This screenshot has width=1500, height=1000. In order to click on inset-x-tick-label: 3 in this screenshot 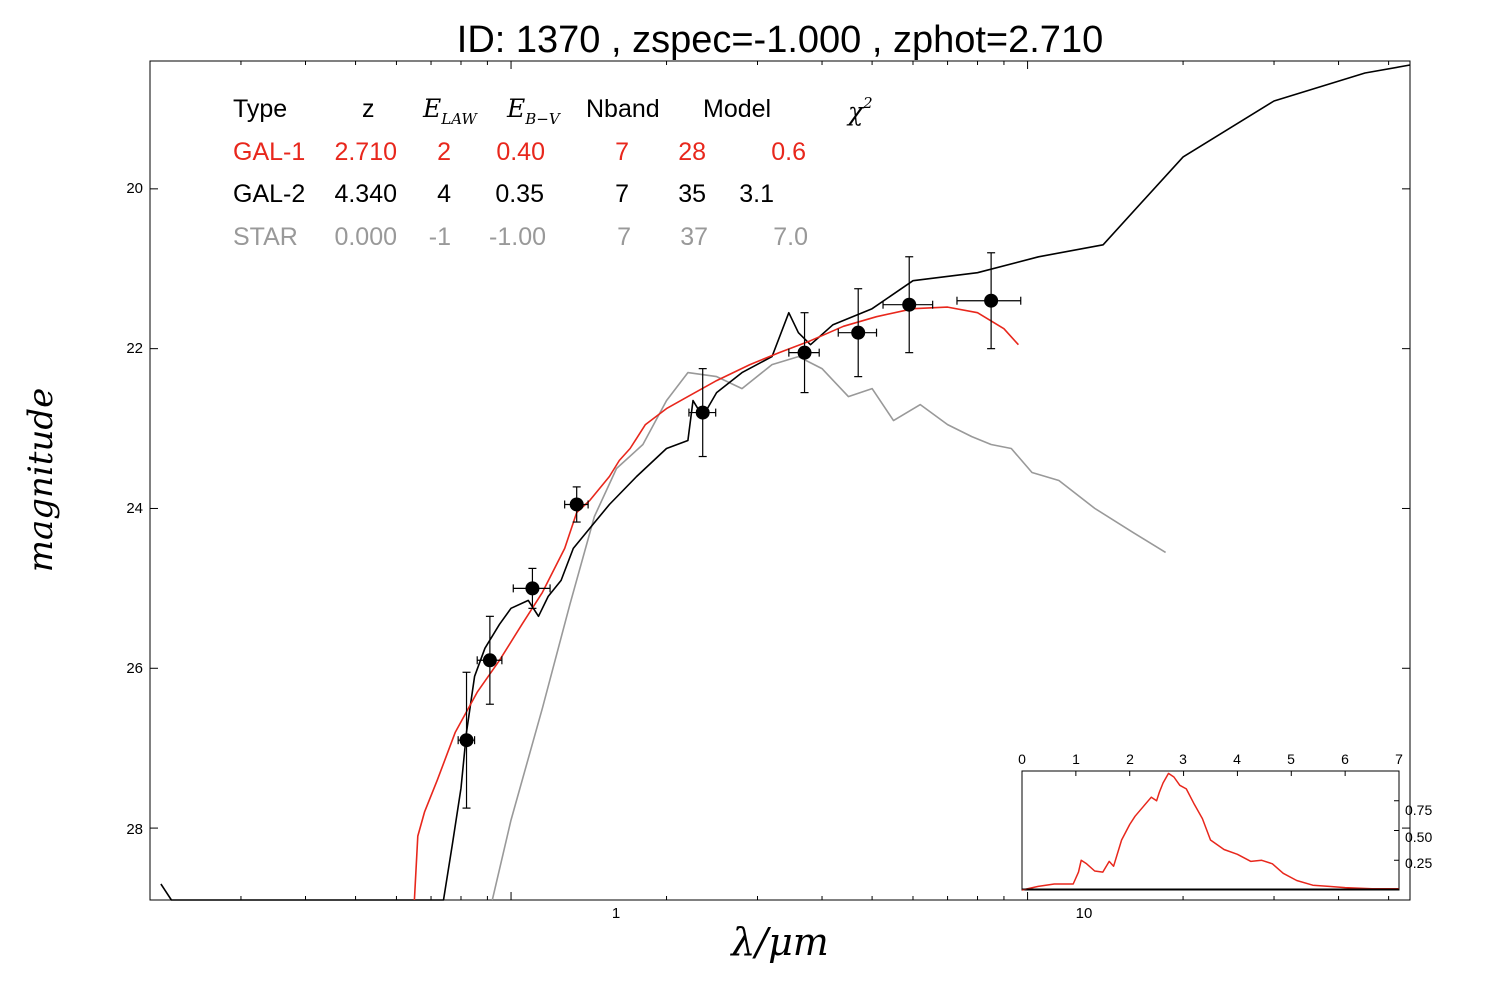, I will do `click(1183, 759)`.